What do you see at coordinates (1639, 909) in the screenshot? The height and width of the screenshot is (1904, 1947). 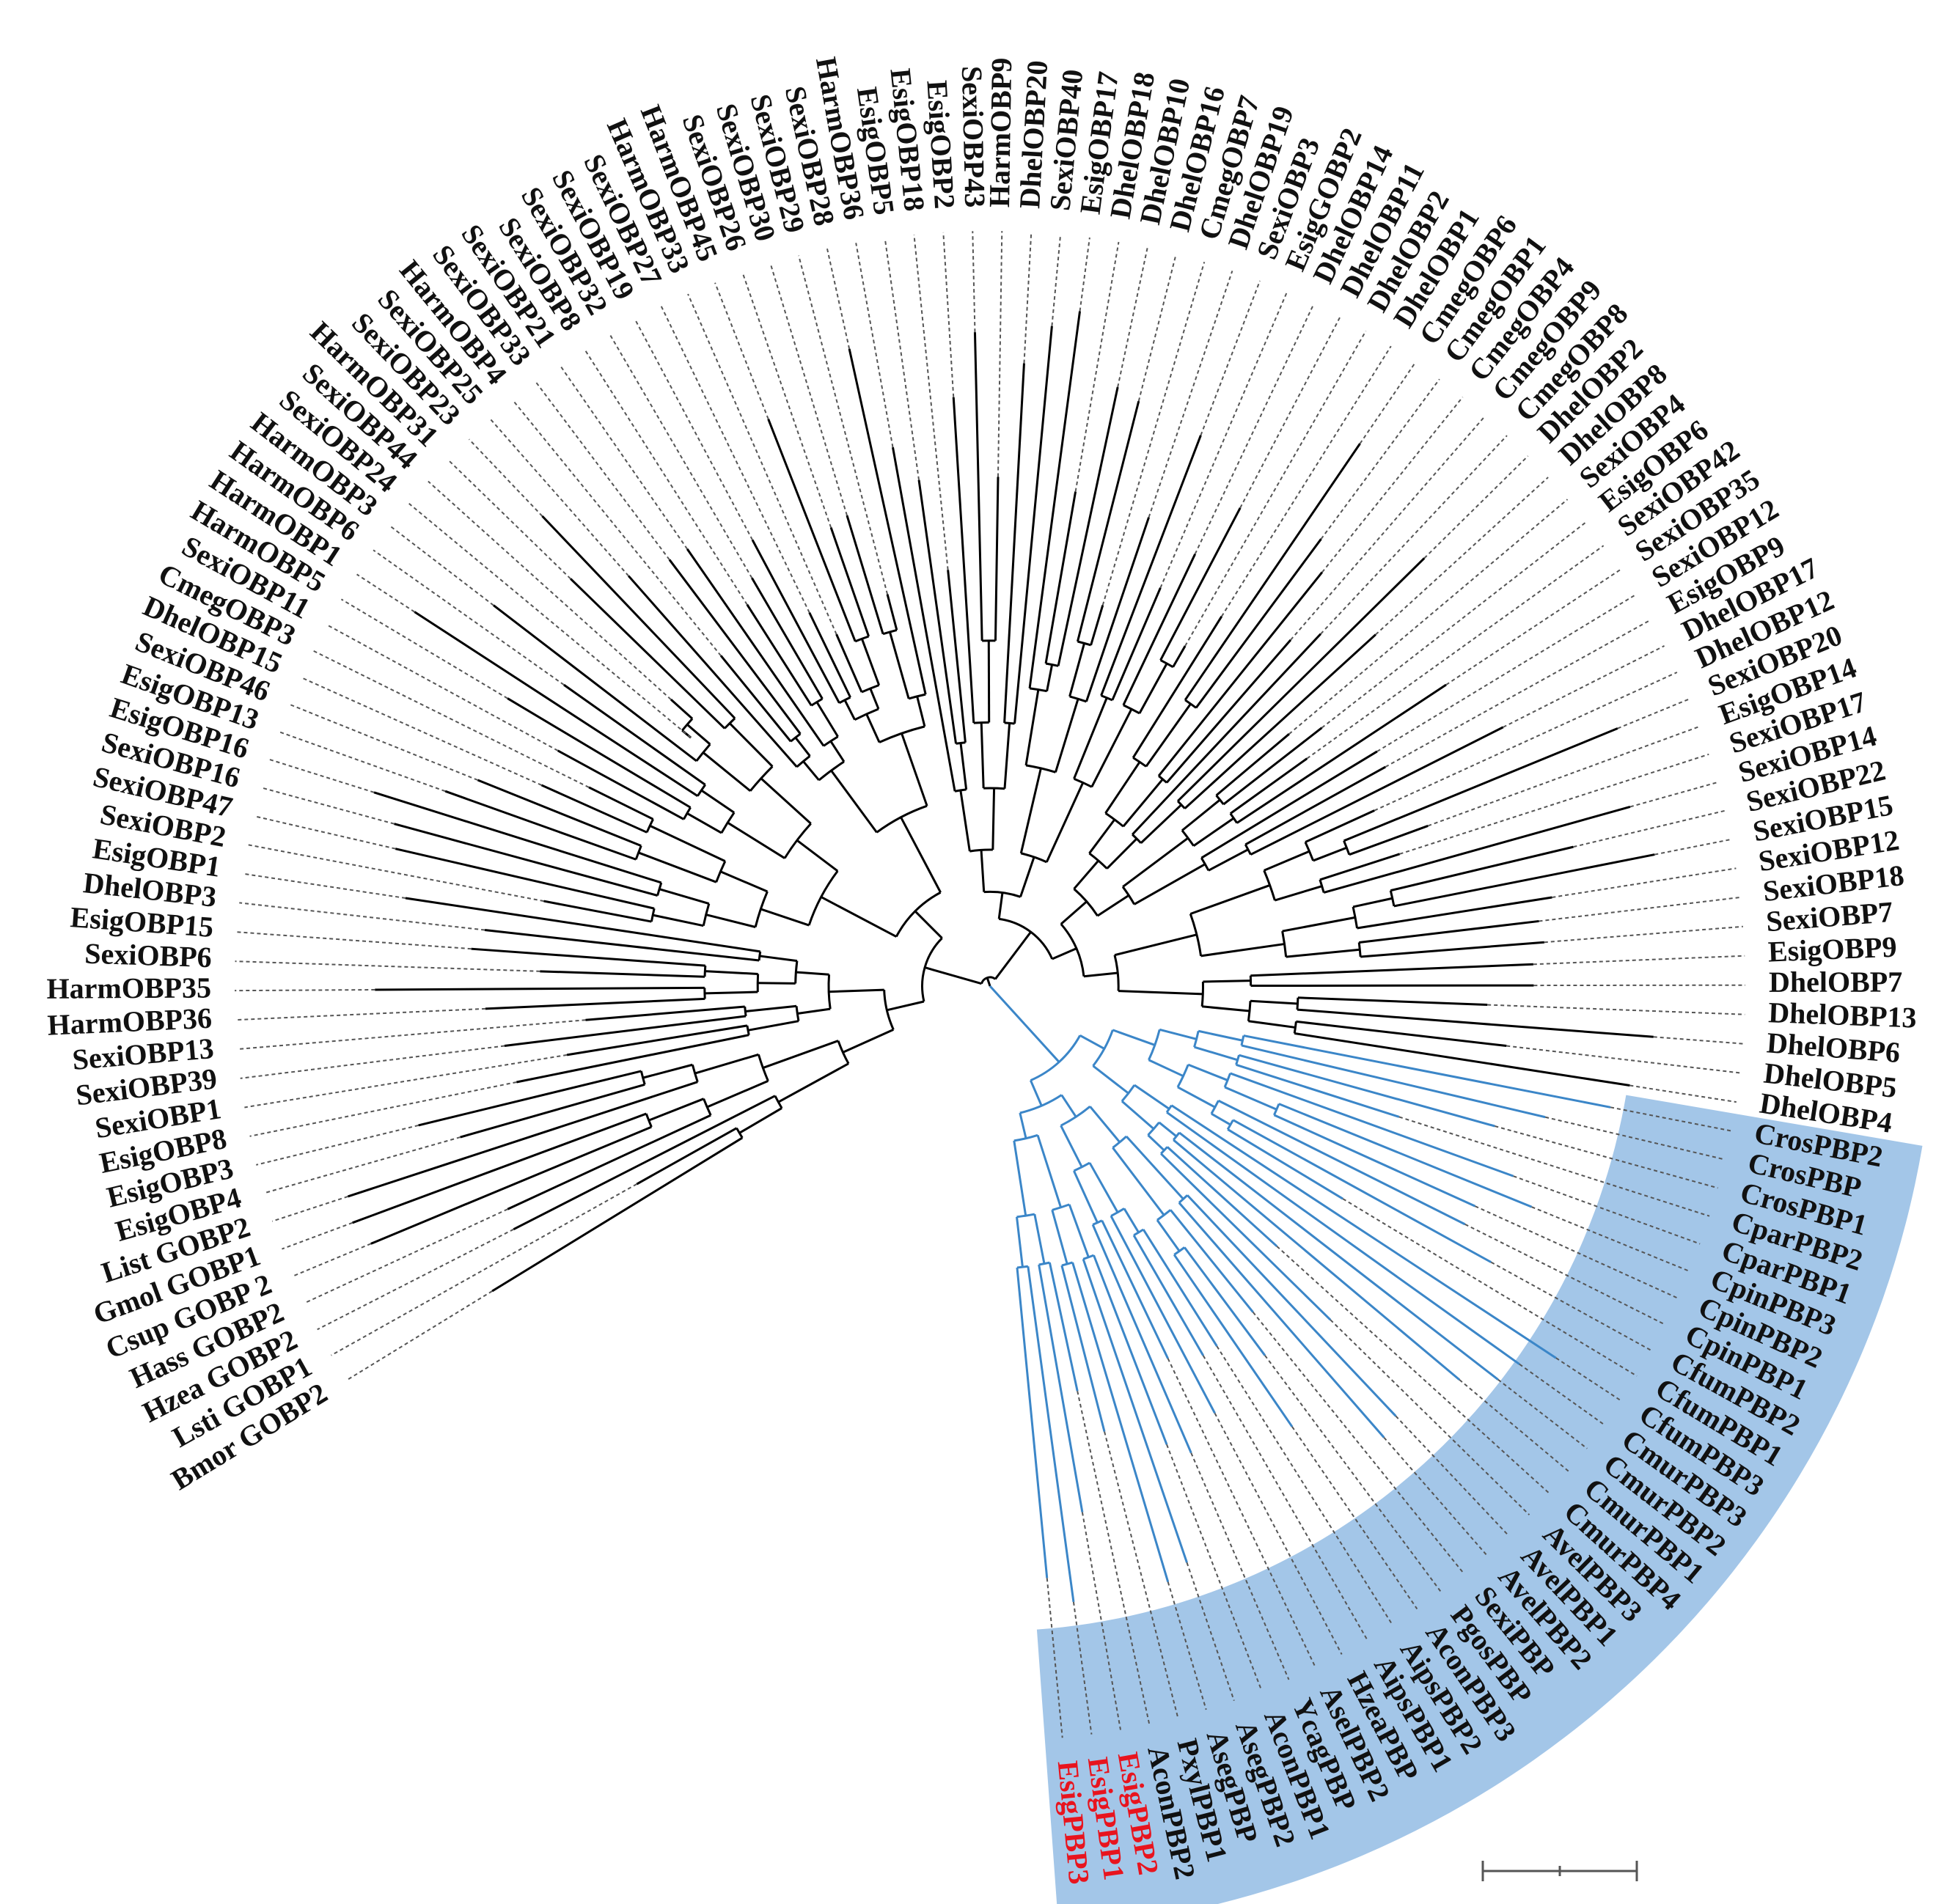 I see `connector-sexiobp18` at bounding box center [1639, 909].